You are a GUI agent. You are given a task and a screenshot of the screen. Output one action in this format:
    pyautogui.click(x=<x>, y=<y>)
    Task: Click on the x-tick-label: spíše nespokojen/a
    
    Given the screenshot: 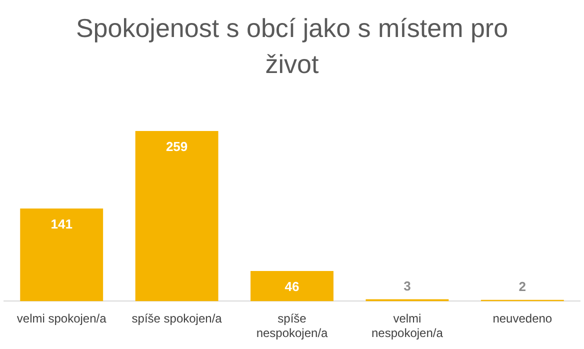 What is the action you would take?
    pyautogui.click(x=292, y=326)
    